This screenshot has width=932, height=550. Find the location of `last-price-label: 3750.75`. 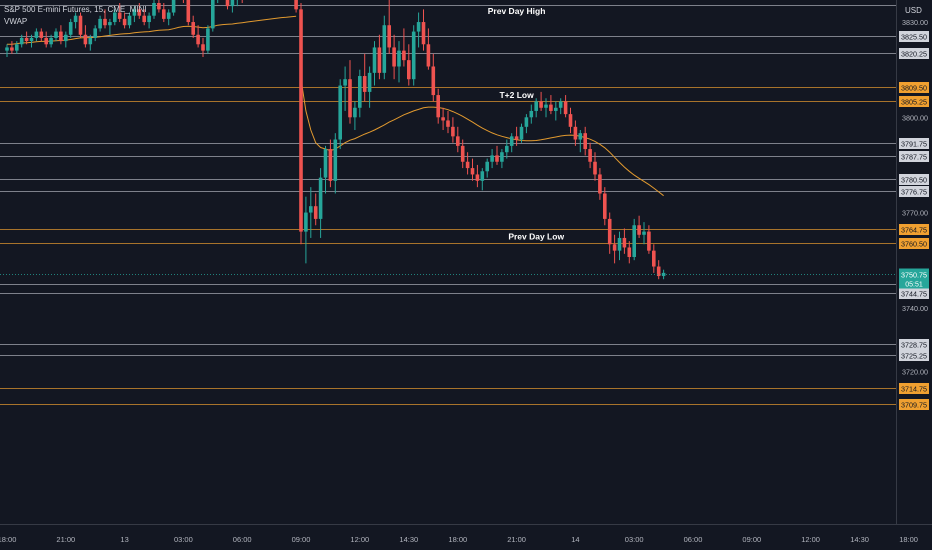

last-price-label: 3750.75 is located at coordinates (914, 275).